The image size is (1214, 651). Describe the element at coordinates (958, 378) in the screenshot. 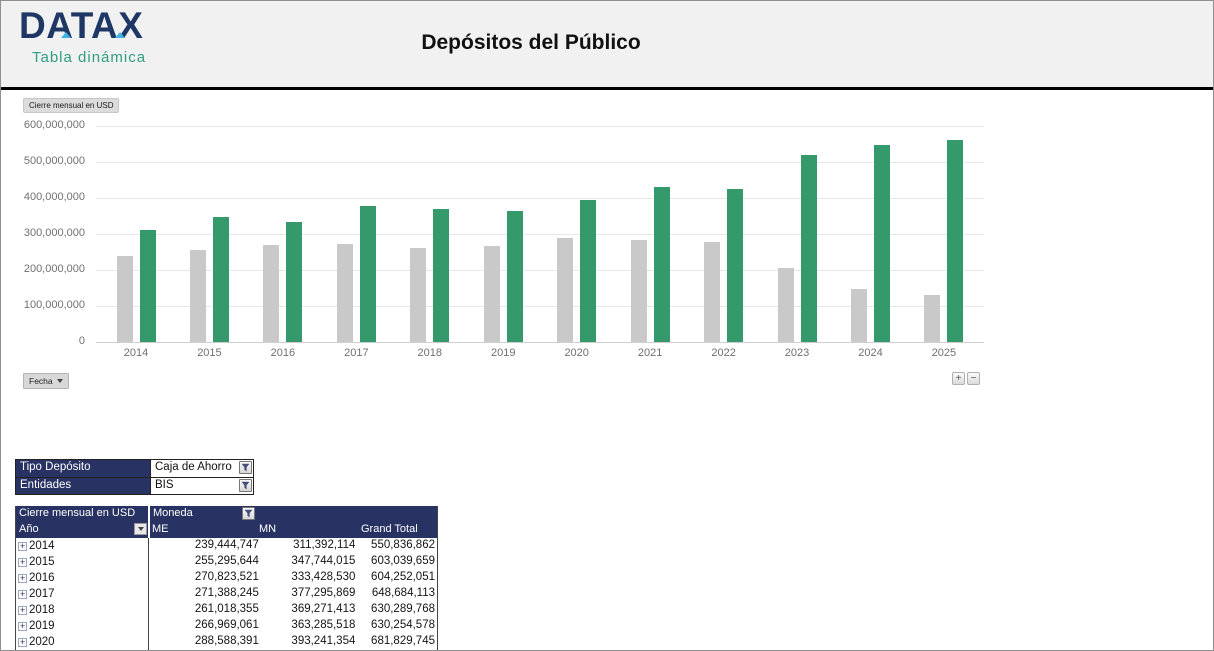

I see `drill-expand-button: +` at that location.